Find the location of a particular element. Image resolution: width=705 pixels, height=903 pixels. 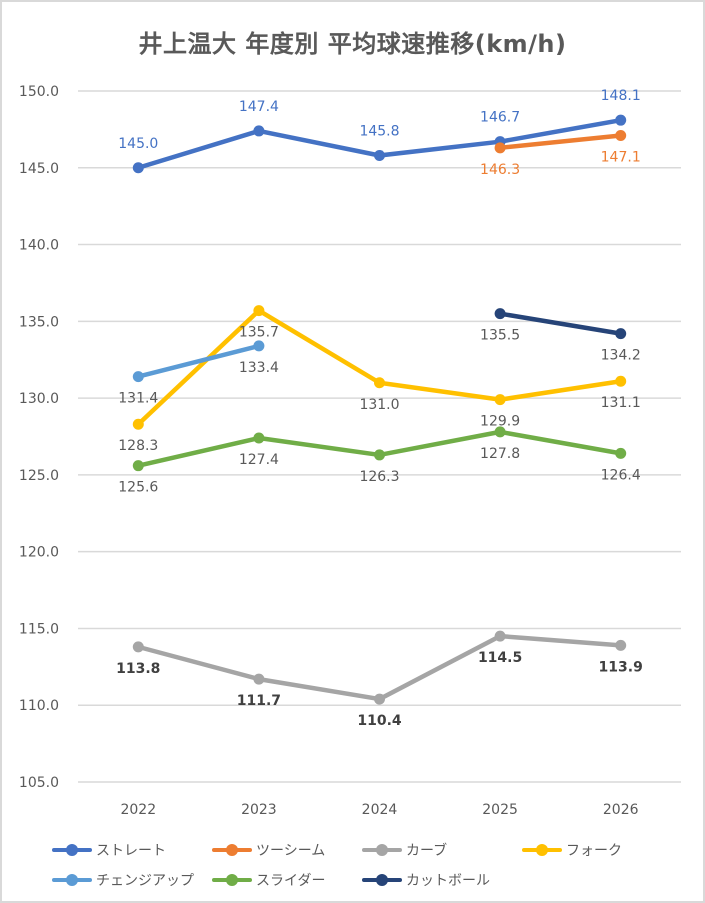

data-label: 126.3 is located at coordinates (379, 477).